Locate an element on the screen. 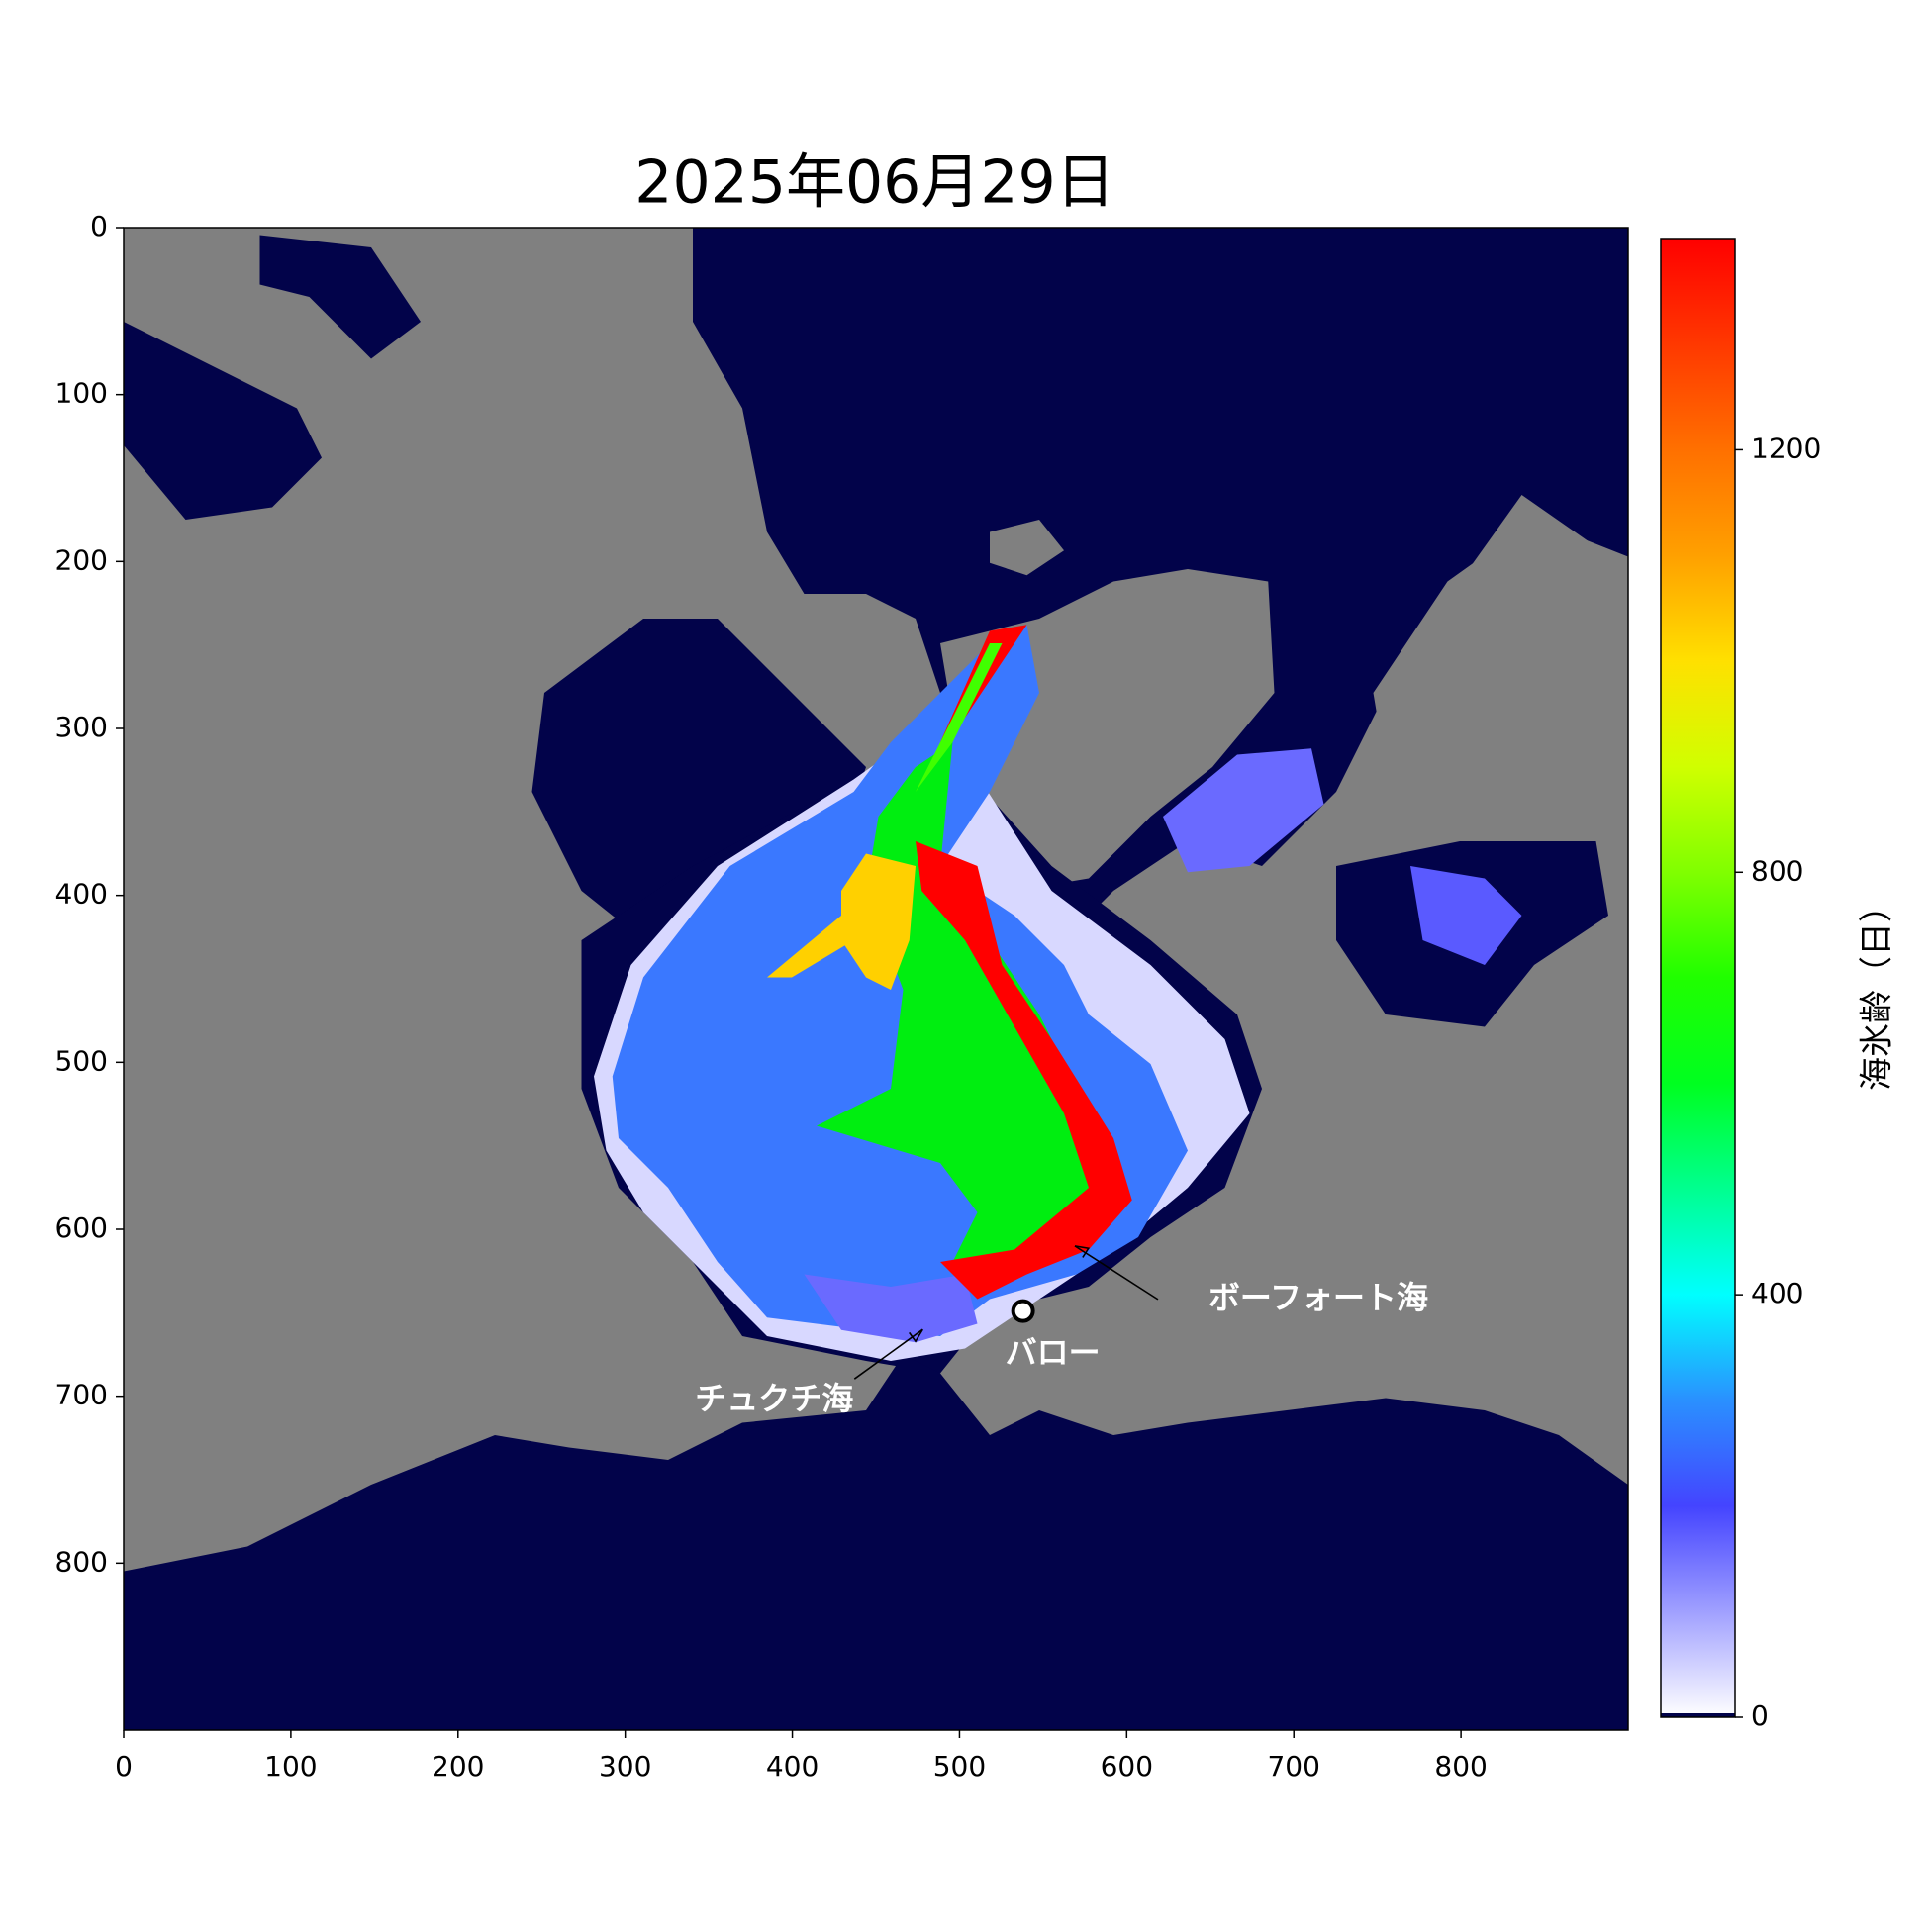 This screenshot has height=1932, width=1932. x-tick-label: 0 is located at coordinates (124, 1766).